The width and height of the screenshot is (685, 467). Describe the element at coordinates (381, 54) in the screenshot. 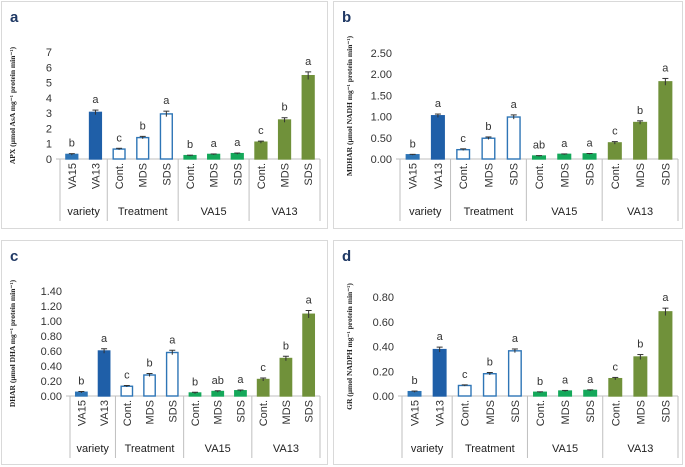

I see `y-tick-label: 2.50` at that location.